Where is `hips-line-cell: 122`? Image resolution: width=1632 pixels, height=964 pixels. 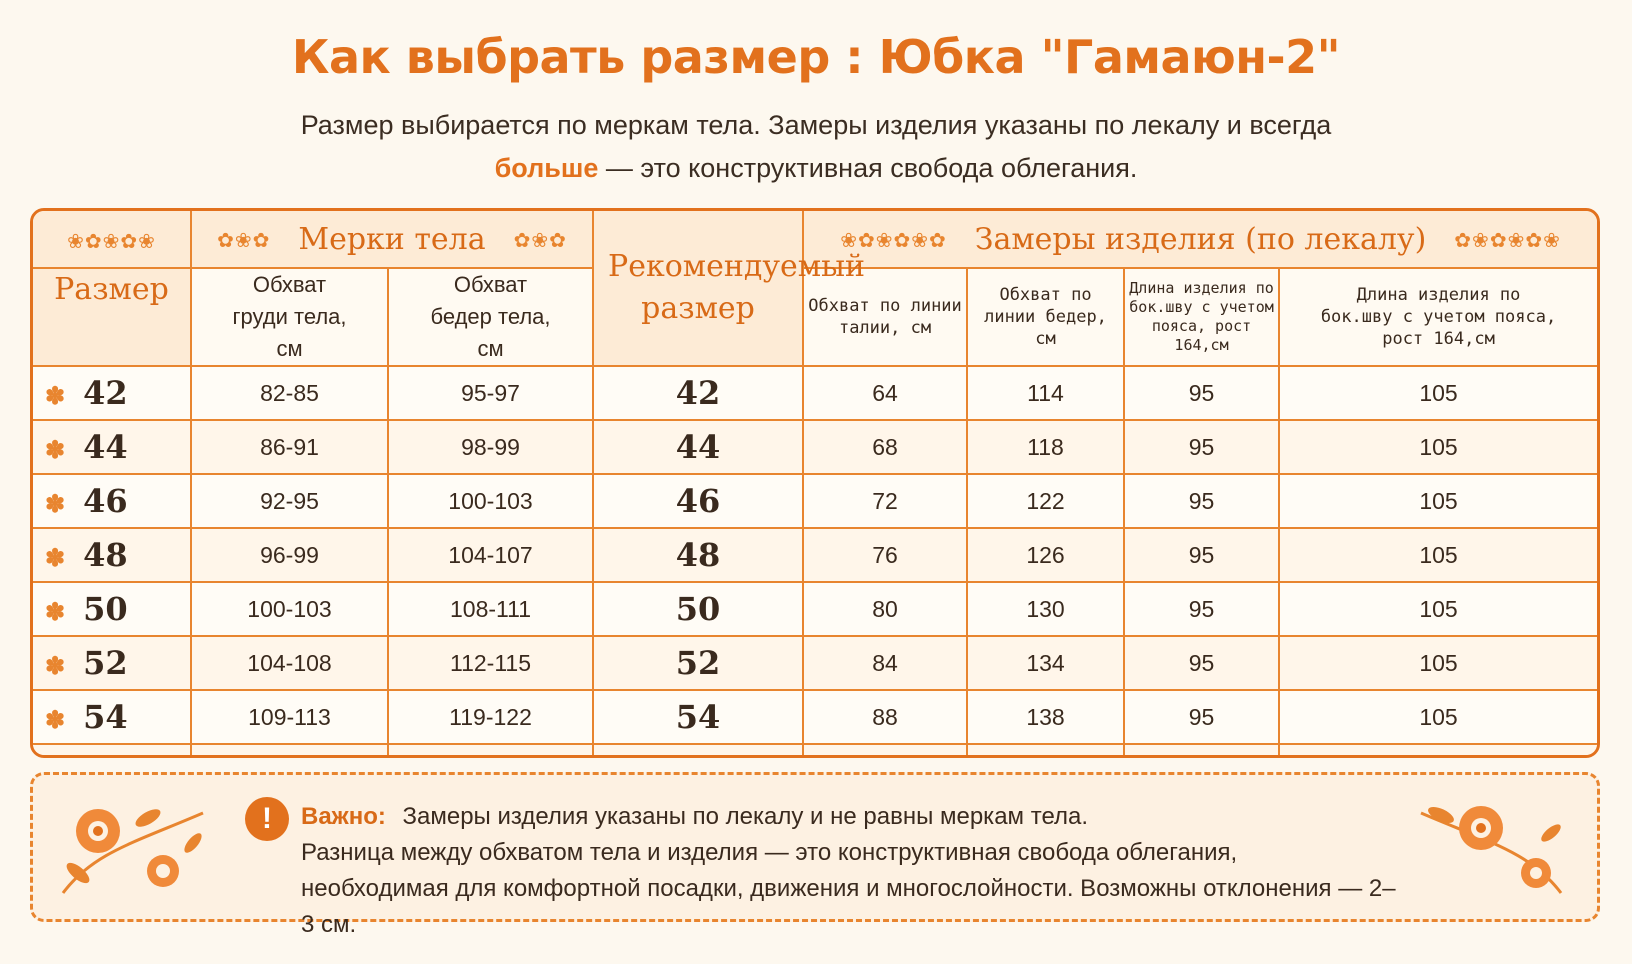 hips-line-cell: 122 is located at coordinates (1046, 501).